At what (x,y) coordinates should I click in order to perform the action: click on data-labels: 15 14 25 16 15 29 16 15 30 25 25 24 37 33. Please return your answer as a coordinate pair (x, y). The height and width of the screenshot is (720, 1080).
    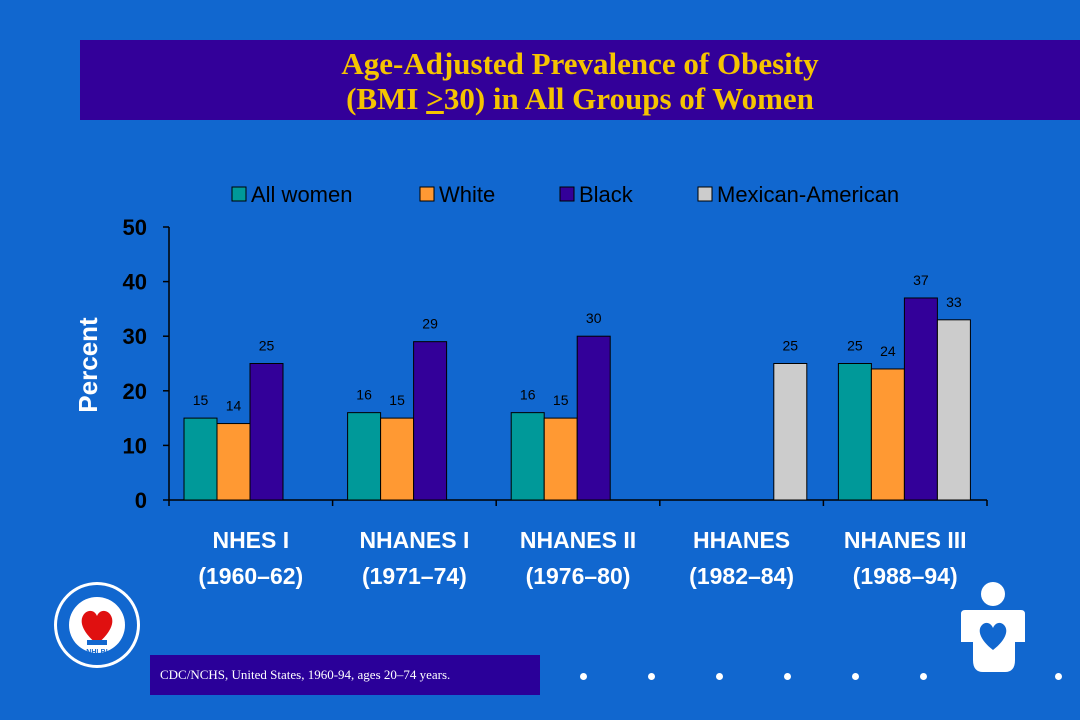
    Looking at the image, I should click on (577, 343).